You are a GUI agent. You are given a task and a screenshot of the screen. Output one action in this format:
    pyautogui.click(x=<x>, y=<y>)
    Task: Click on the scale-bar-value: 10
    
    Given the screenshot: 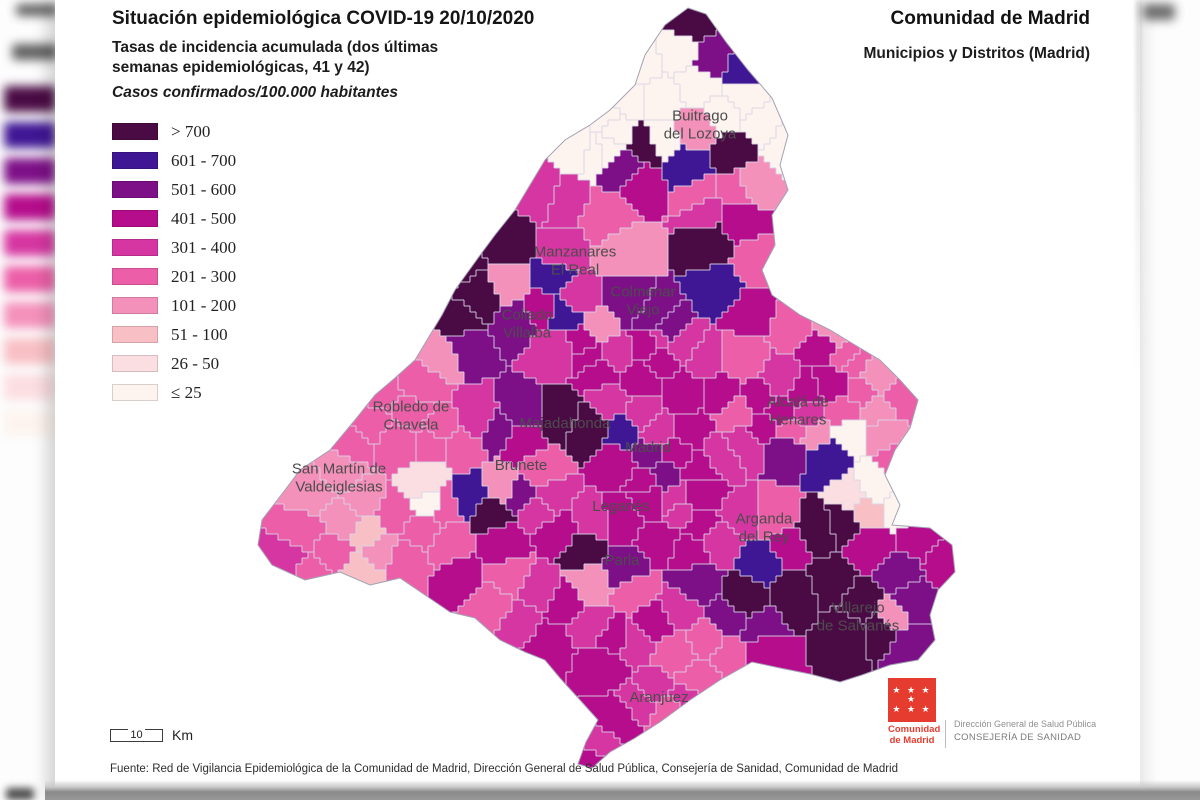 What is the action you would take?
    pyautogui.click(x=136, y=735)
    